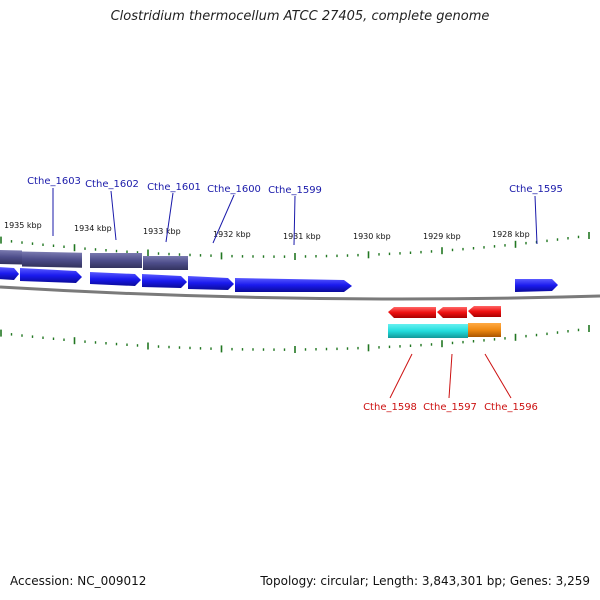  What do you see at coordinates (511, 234) in the screenshot?
I see `ruler-label: 1928 kbp` at bounding box center [511, 234].